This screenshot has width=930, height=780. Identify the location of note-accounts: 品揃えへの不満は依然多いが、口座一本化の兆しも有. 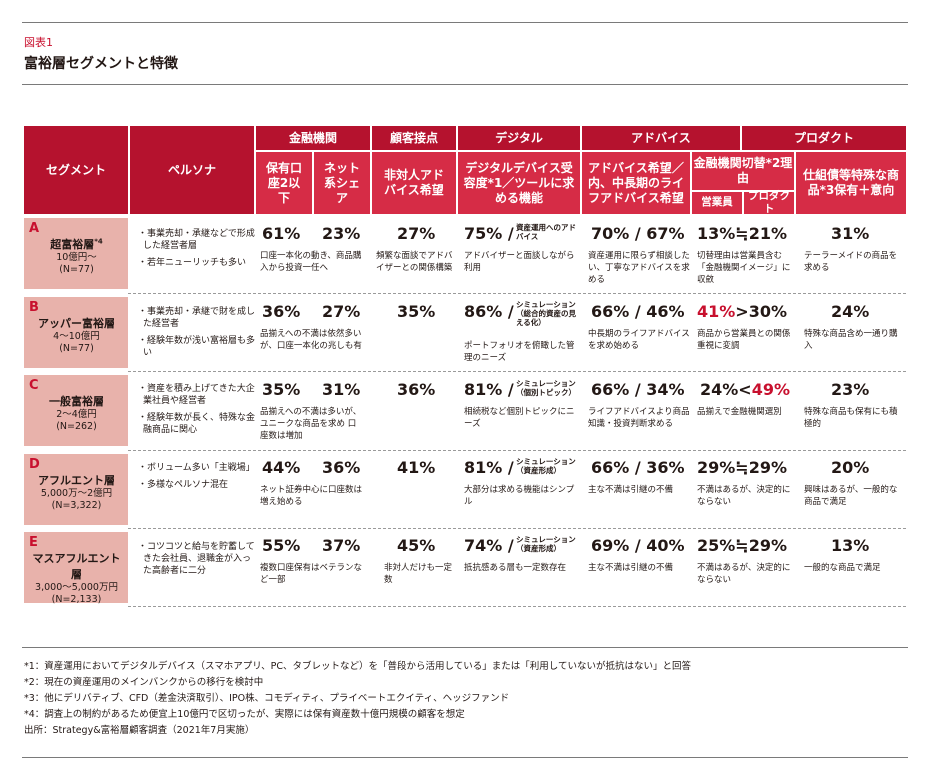
(311, 340).